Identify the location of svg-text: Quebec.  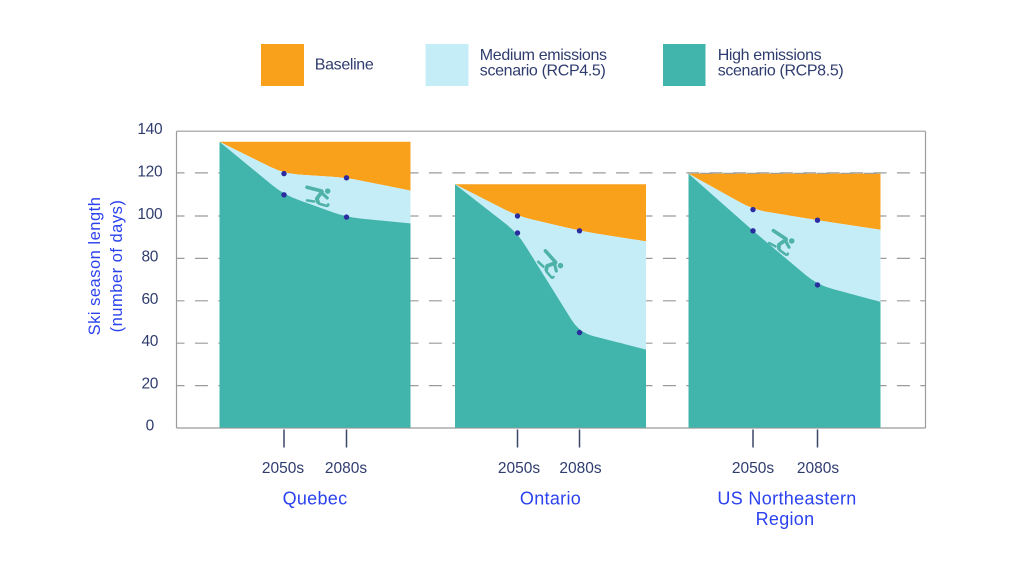
(315, 499).